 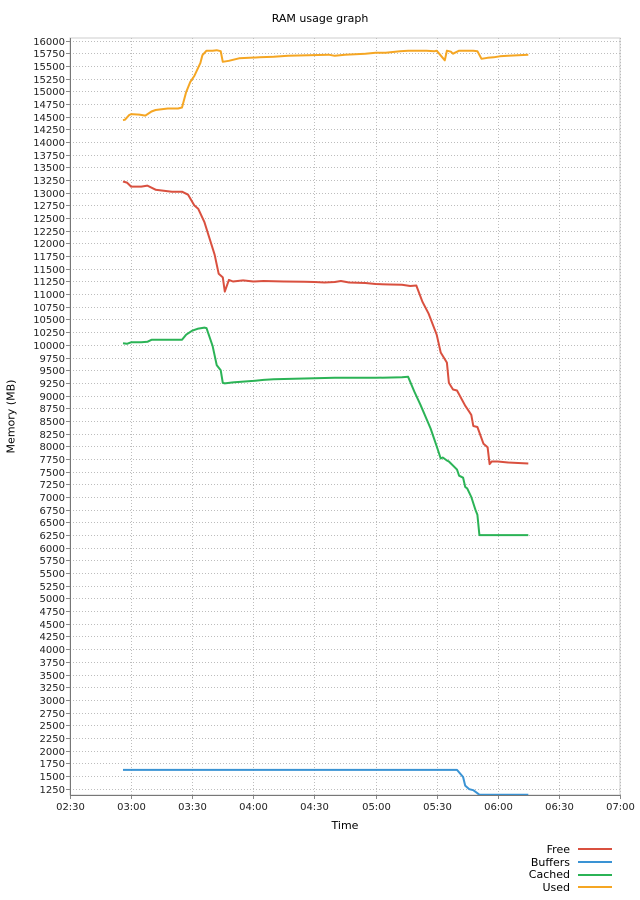 What do you see at coordinates (325, 85) in the screenshot?
I see `series-line-used` at bounding box center [325, 85].